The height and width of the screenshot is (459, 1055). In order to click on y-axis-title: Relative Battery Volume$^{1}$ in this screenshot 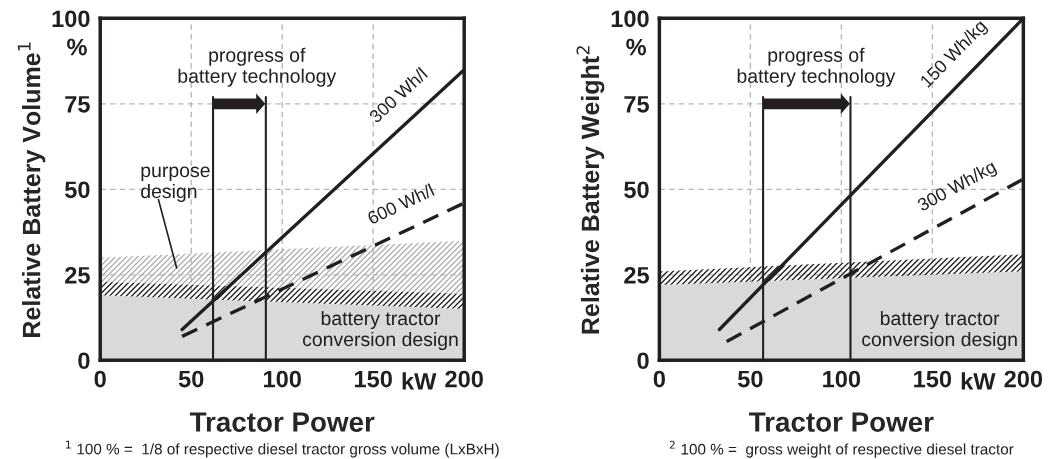, I will do `click(31, 189)`.